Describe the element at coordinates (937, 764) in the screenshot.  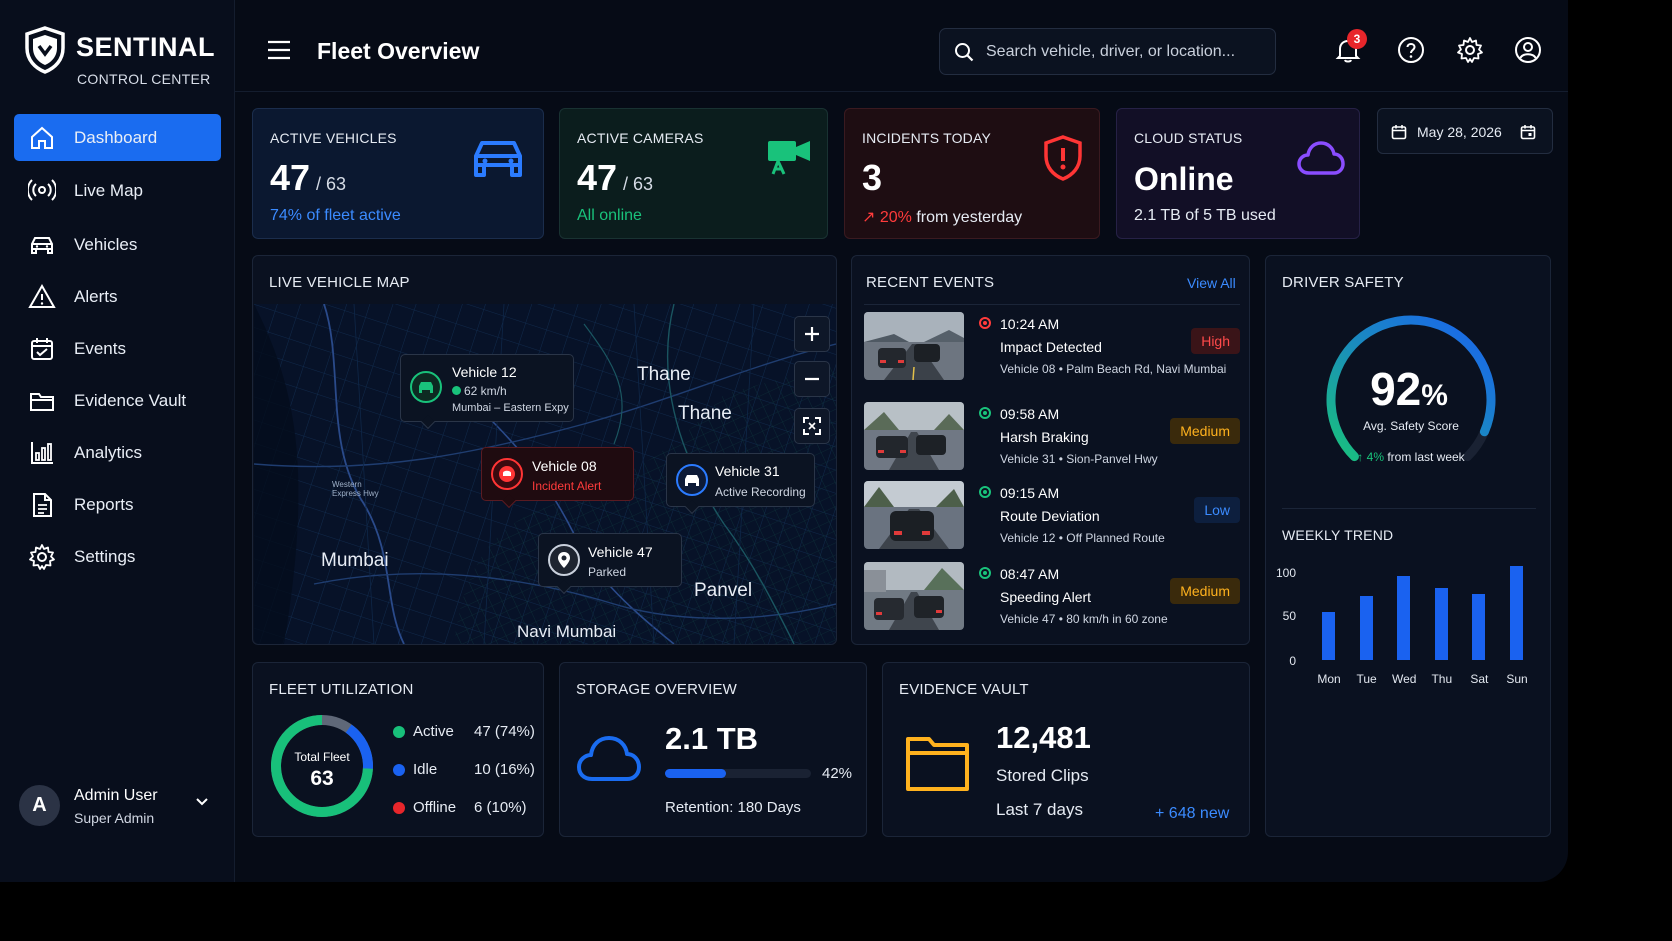
I see `folder-icon` at that location.